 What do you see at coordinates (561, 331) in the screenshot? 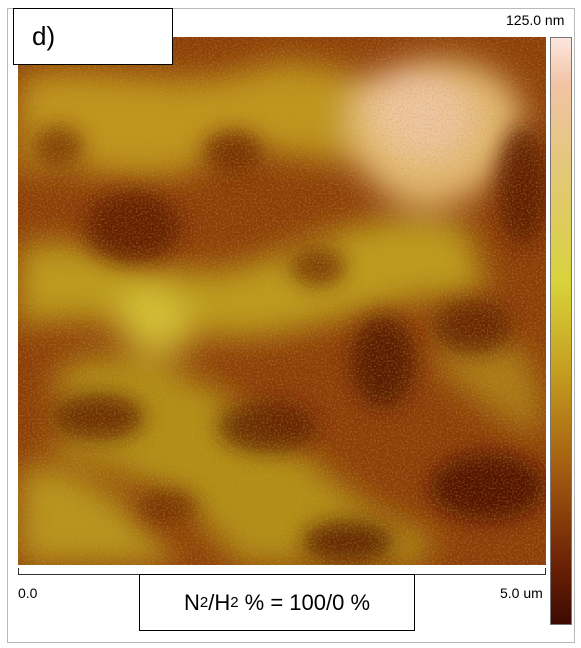
I see `height-color-scale-bar` at bounding box center [561, 331].